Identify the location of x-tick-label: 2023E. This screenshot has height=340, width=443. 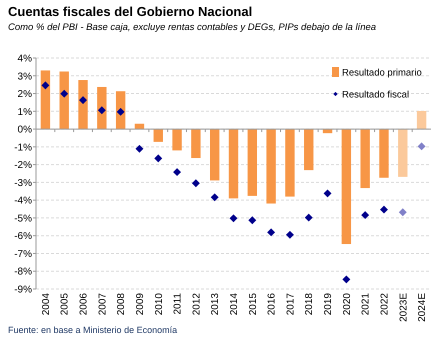
(404, 307).